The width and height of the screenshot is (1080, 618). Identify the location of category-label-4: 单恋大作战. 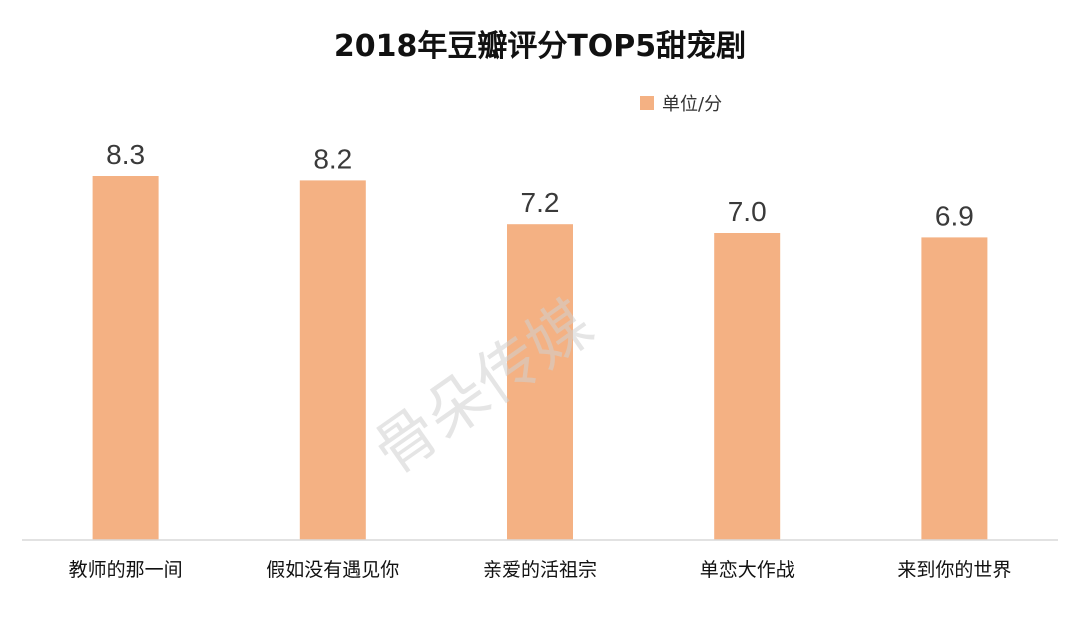
(747, 570).